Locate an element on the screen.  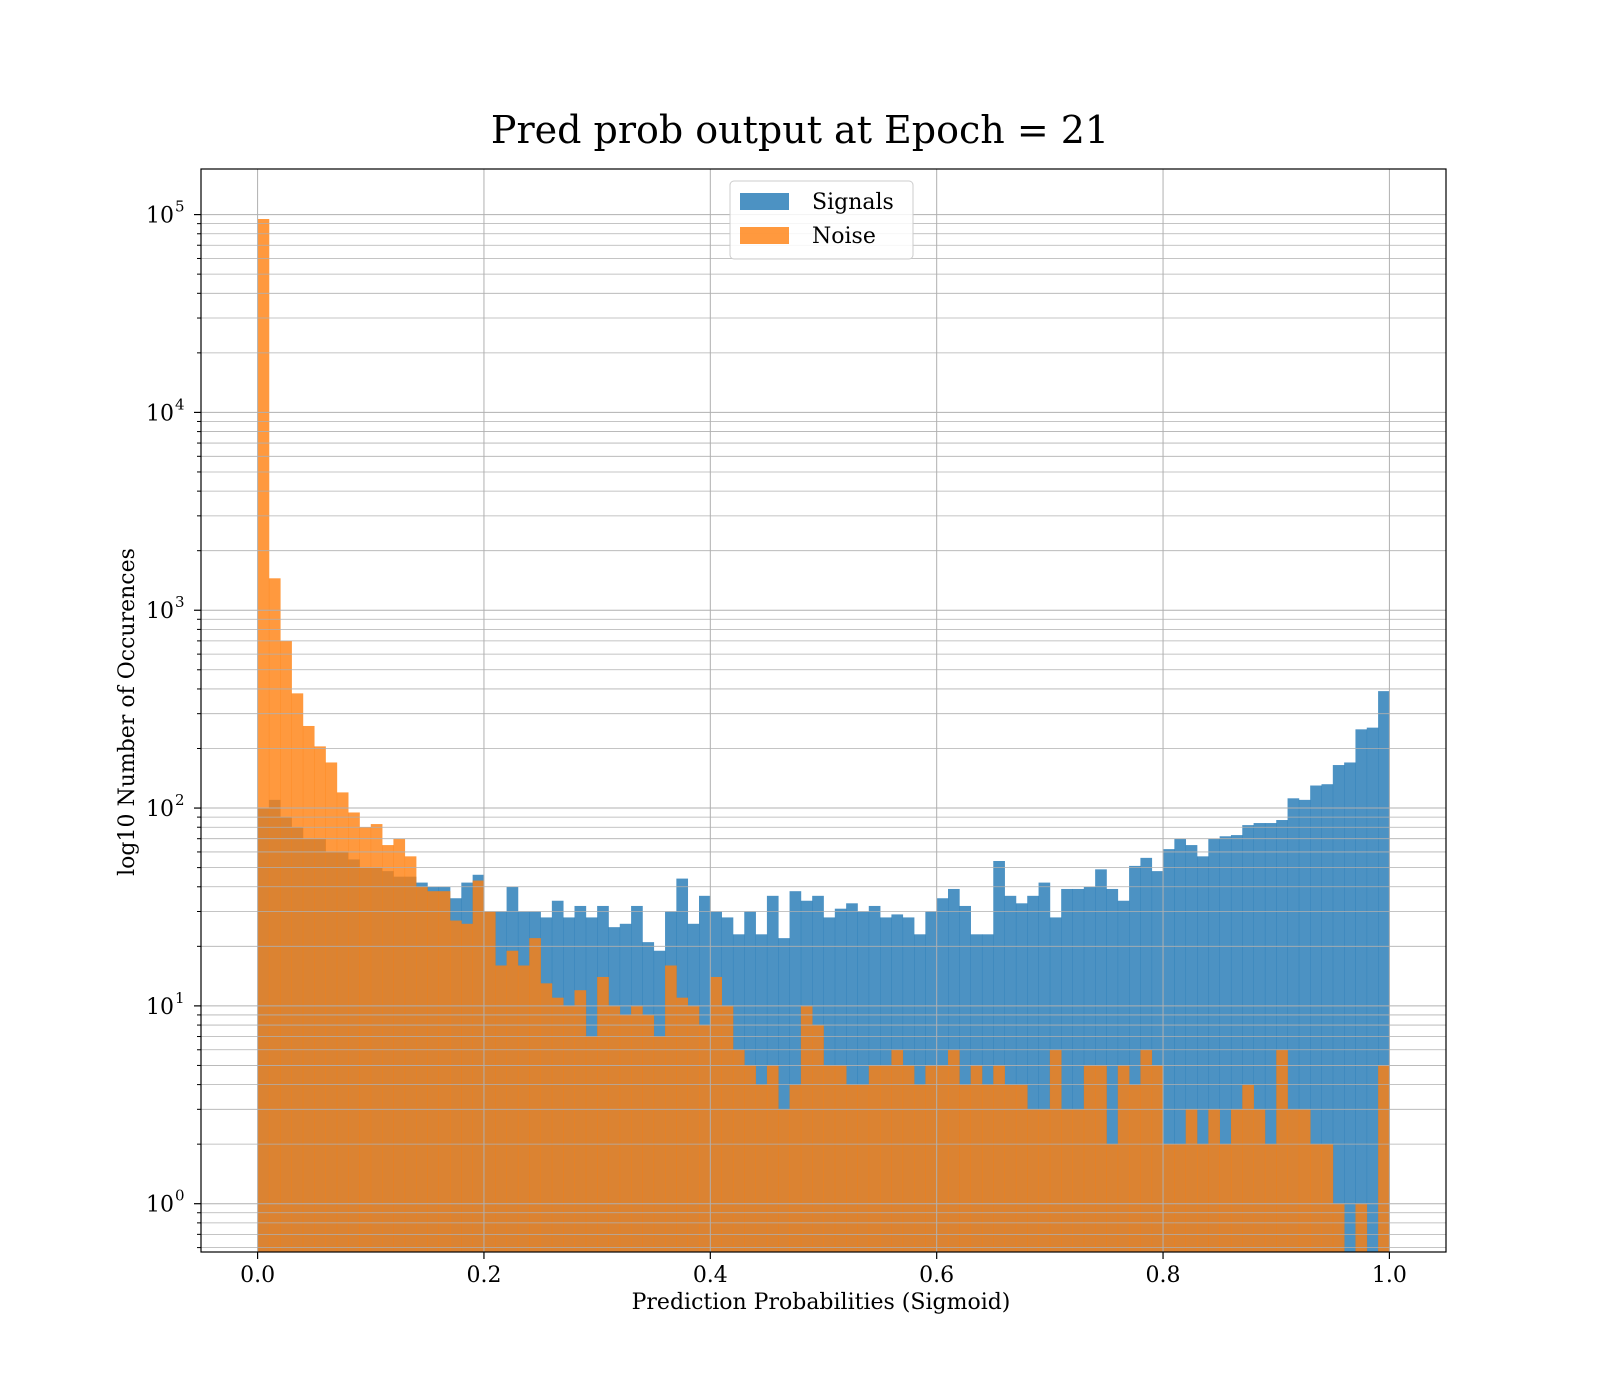
legend: Signals Noise is located at coordinates (821, 220).